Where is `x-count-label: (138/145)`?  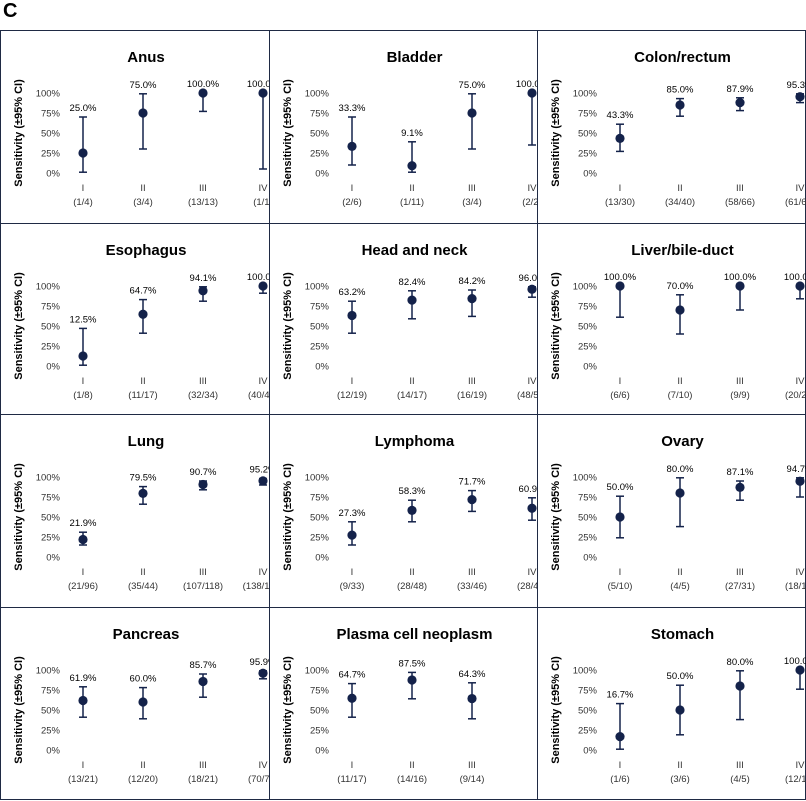 x-count-label: (138/145) is located at coordinates (257, 586).